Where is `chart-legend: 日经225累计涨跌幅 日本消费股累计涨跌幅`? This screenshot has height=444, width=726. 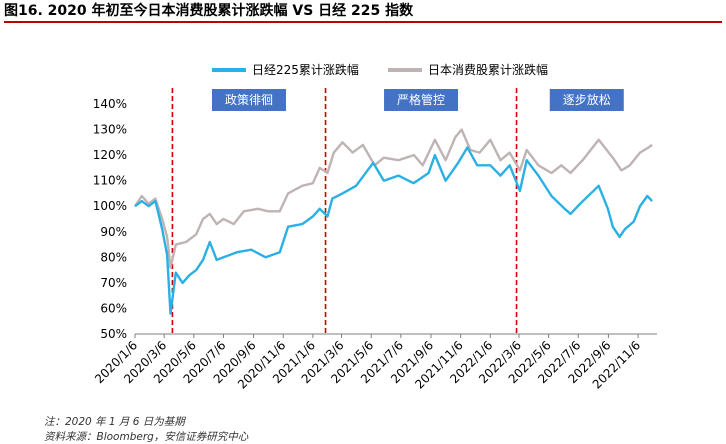
chart-legend: 日经225累计涨跌幅 日本消费股累计涨跌幅 is located at coordinates (380, 69).